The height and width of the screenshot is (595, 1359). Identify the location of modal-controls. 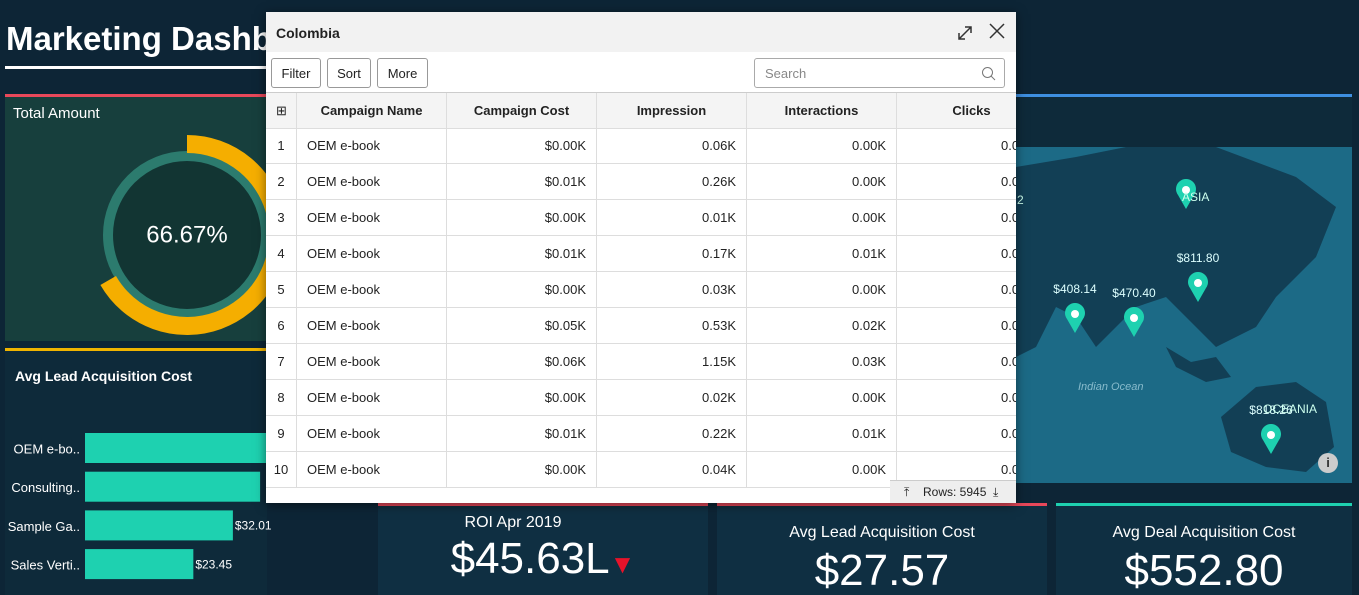
(981, 31).